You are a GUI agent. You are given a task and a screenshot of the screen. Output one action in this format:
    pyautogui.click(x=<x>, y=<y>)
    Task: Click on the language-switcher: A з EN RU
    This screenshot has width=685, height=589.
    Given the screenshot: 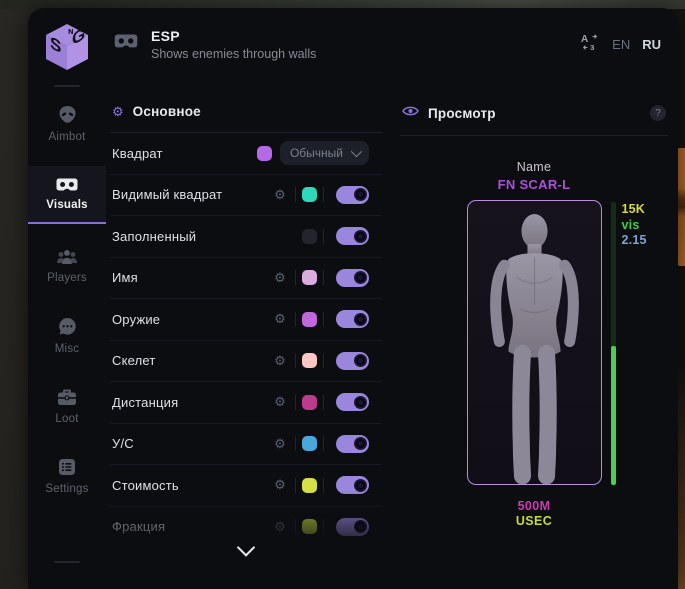 What is the action you would take?
    pyautogui.click(x=620, y=44)
    